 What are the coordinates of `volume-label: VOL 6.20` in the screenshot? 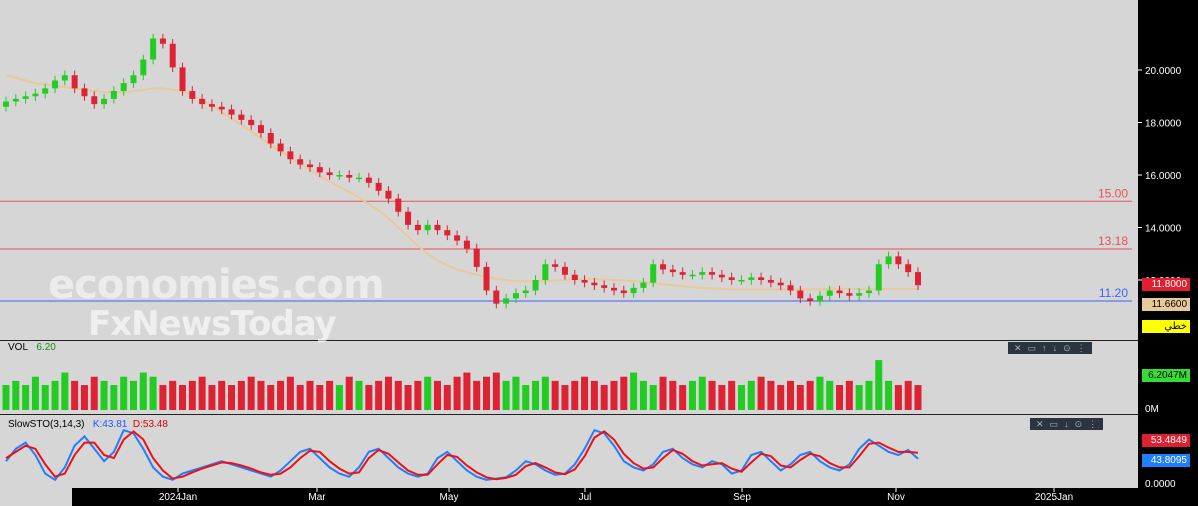 It's located at (32, 347).